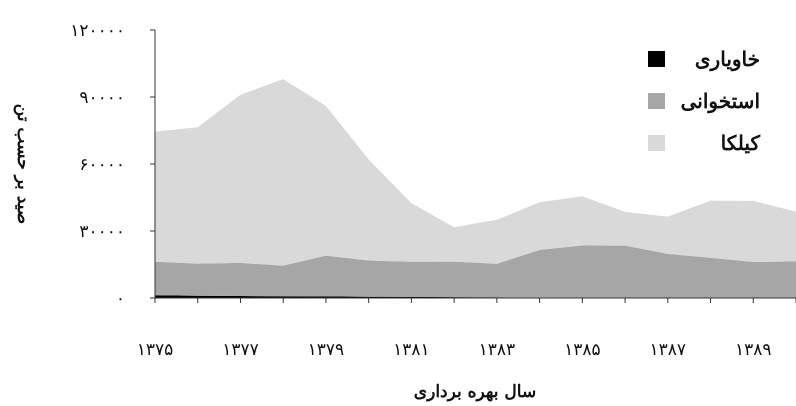 Image resolution: width=796 pixels, height=406 pixels. What do you see at coordinates (727, 59) in the screenshot?
I see `legend-label-0: خاویاری` at bounding box center [727, 59].